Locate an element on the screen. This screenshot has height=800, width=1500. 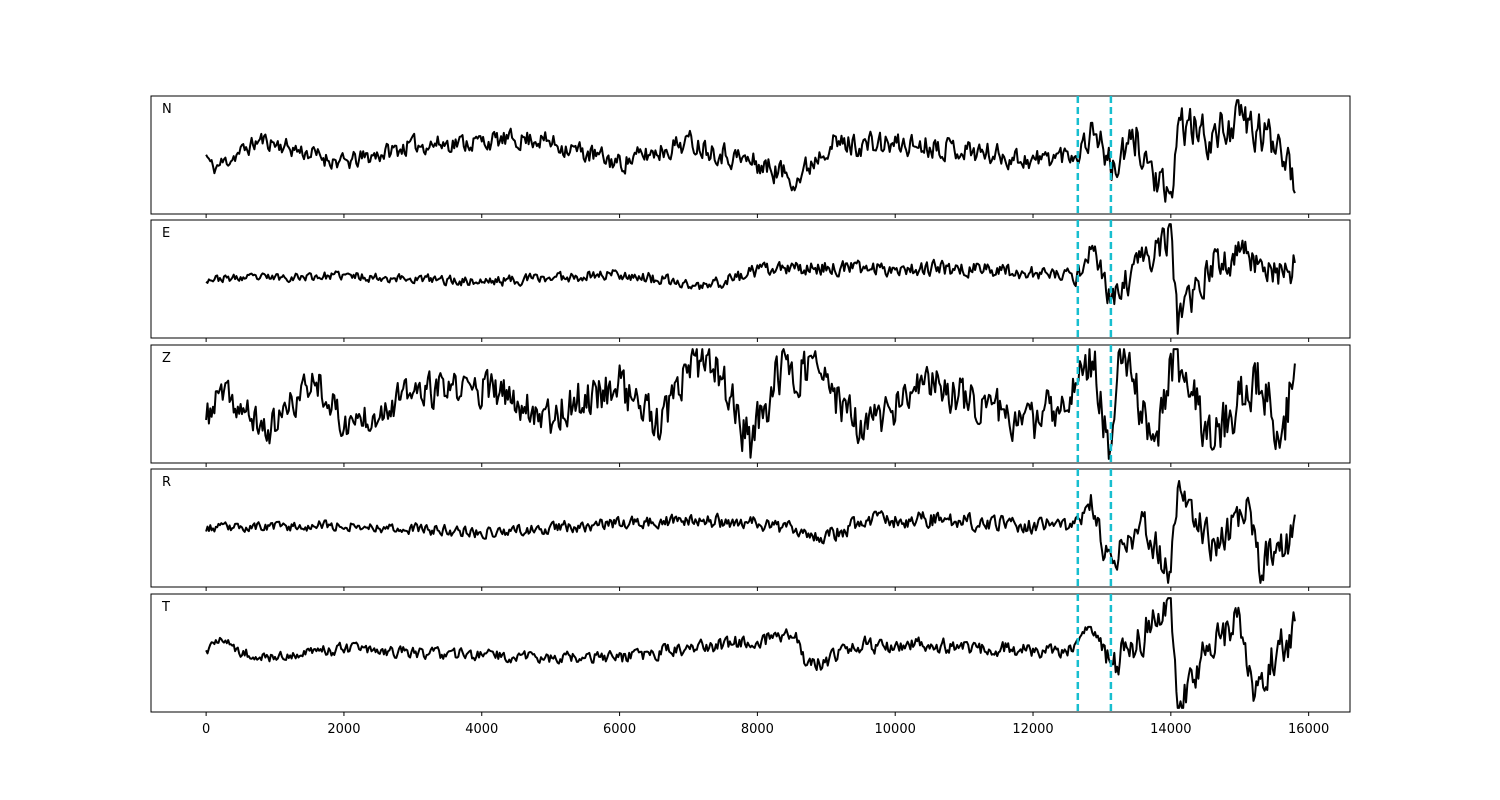
waveform-n is located at coordinates (750, 151).